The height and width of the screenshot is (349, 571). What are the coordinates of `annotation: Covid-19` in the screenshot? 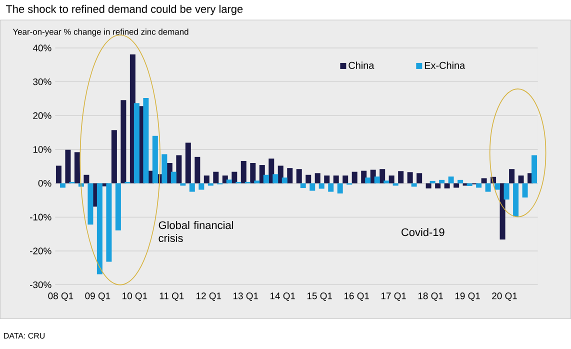 It's located at (423, 232).